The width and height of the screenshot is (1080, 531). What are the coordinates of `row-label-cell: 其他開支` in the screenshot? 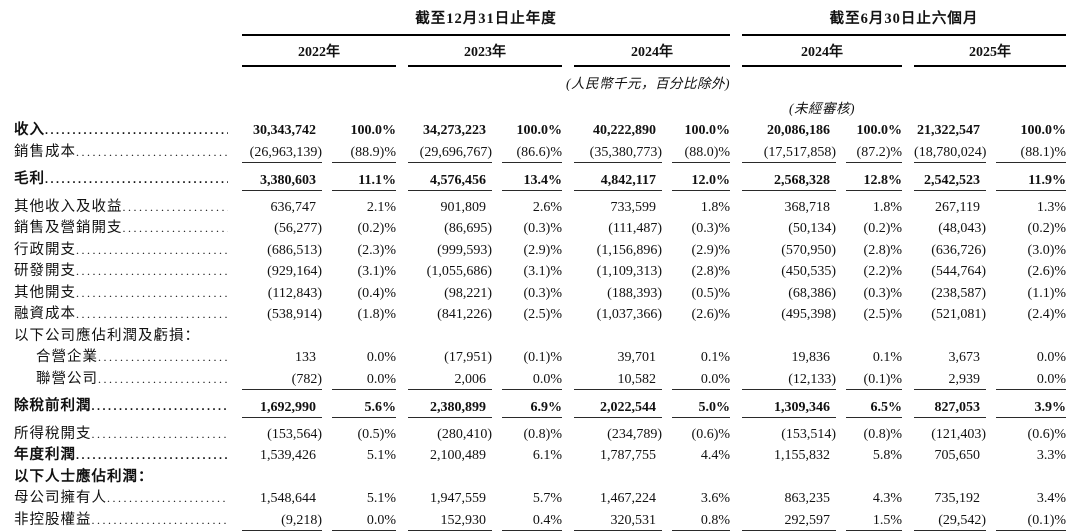 It's located at (115, 294).